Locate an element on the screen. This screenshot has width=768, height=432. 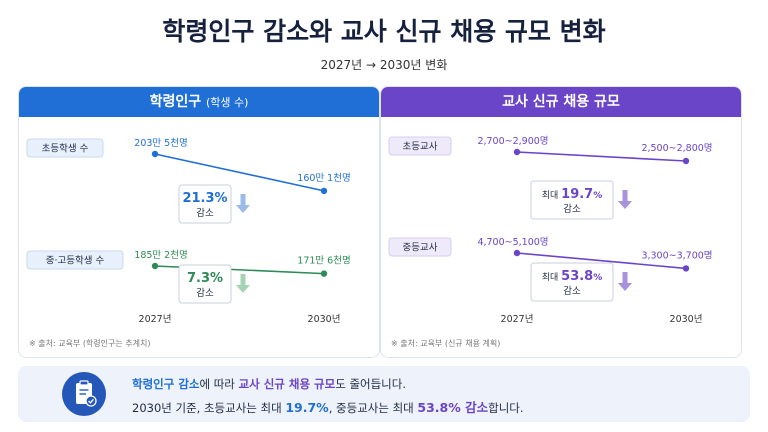
change-value: 최대 19.7% is located at coordinates (572, 194).